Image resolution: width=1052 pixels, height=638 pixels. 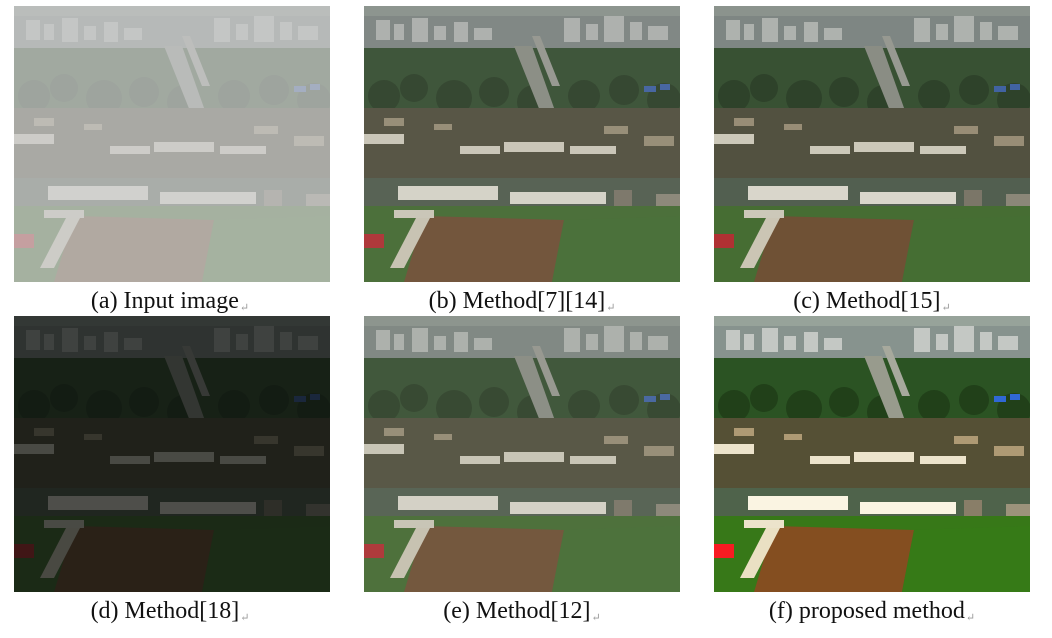 I want to click on method-18-image, so click(x=172, y=454).